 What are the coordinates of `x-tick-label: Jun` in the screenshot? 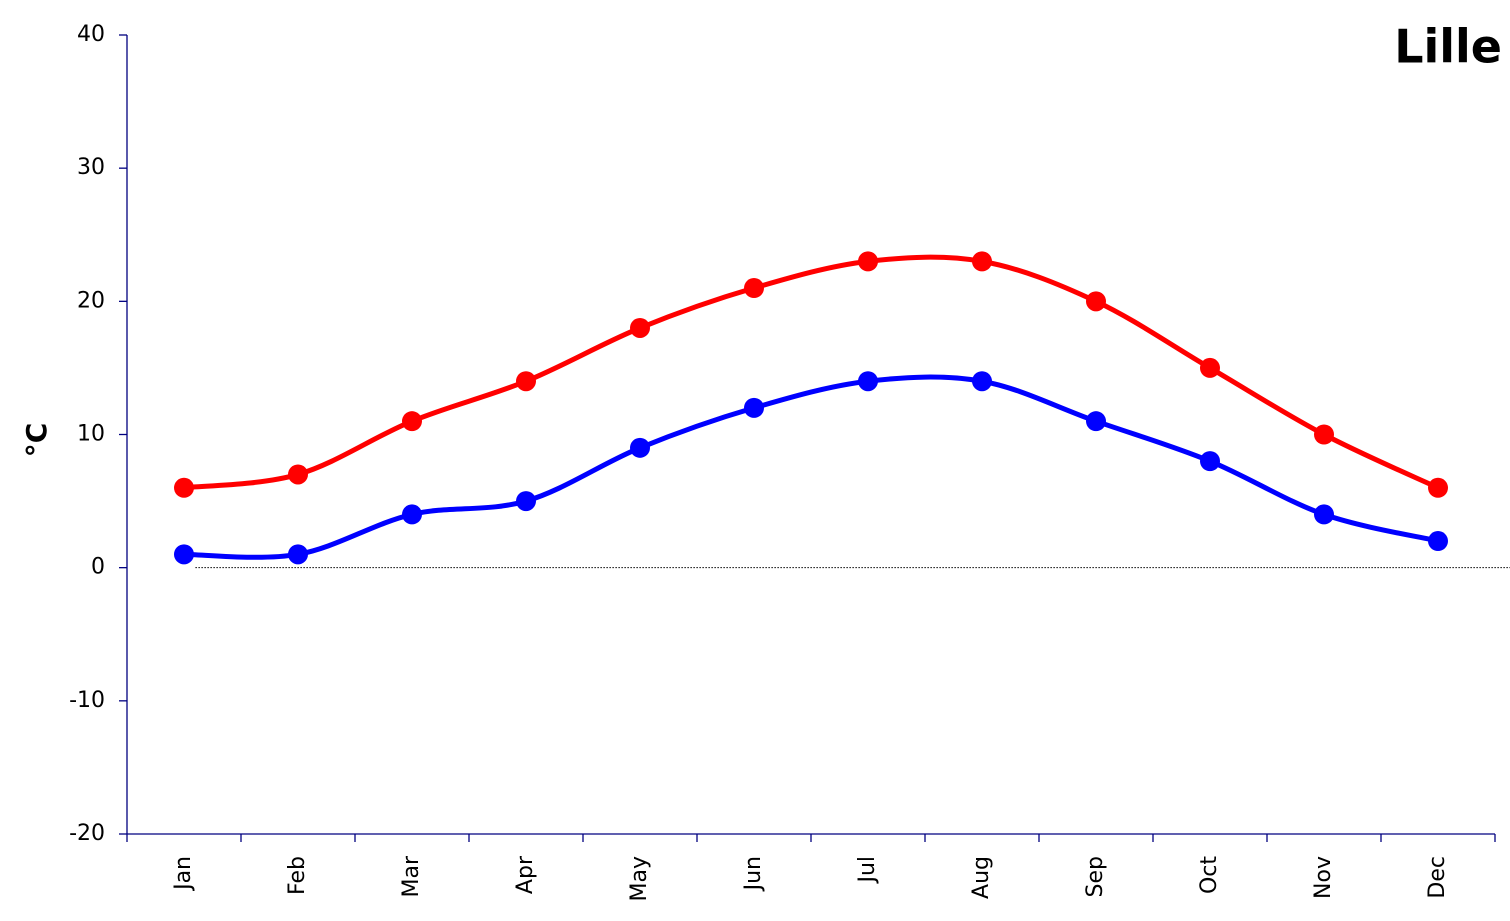 It's located at (753, 874).